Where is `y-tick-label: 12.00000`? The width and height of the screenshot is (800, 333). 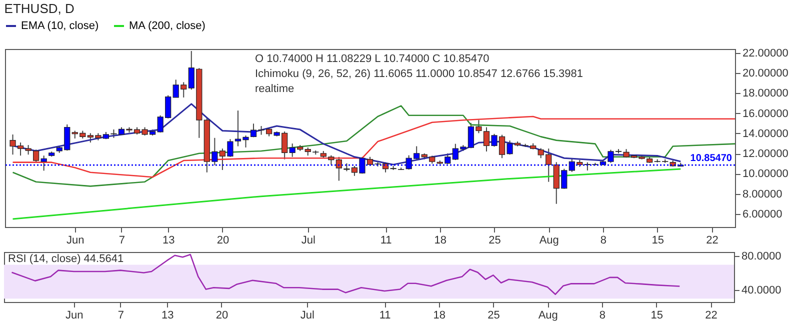
y-tick-label: 12.00000 is located at coordinates (765, 154).